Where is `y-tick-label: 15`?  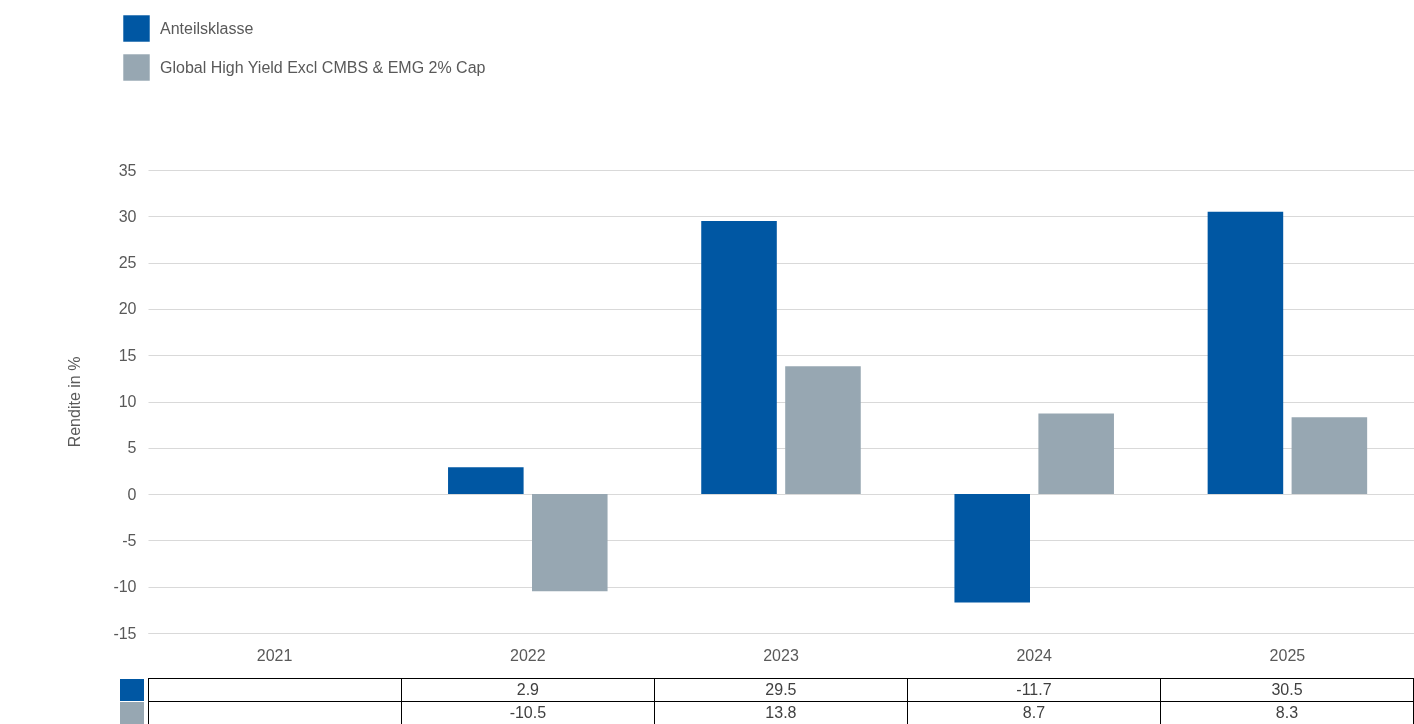
y-tick-label: 15 is located at coordinates (127, 355).